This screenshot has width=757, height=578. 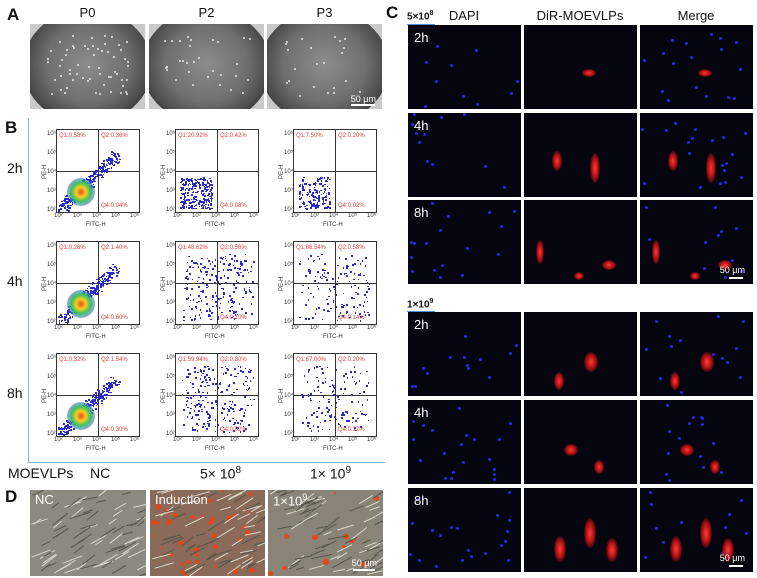 I want to click on x-tick-label: 10³, so click(x=77, y=328).